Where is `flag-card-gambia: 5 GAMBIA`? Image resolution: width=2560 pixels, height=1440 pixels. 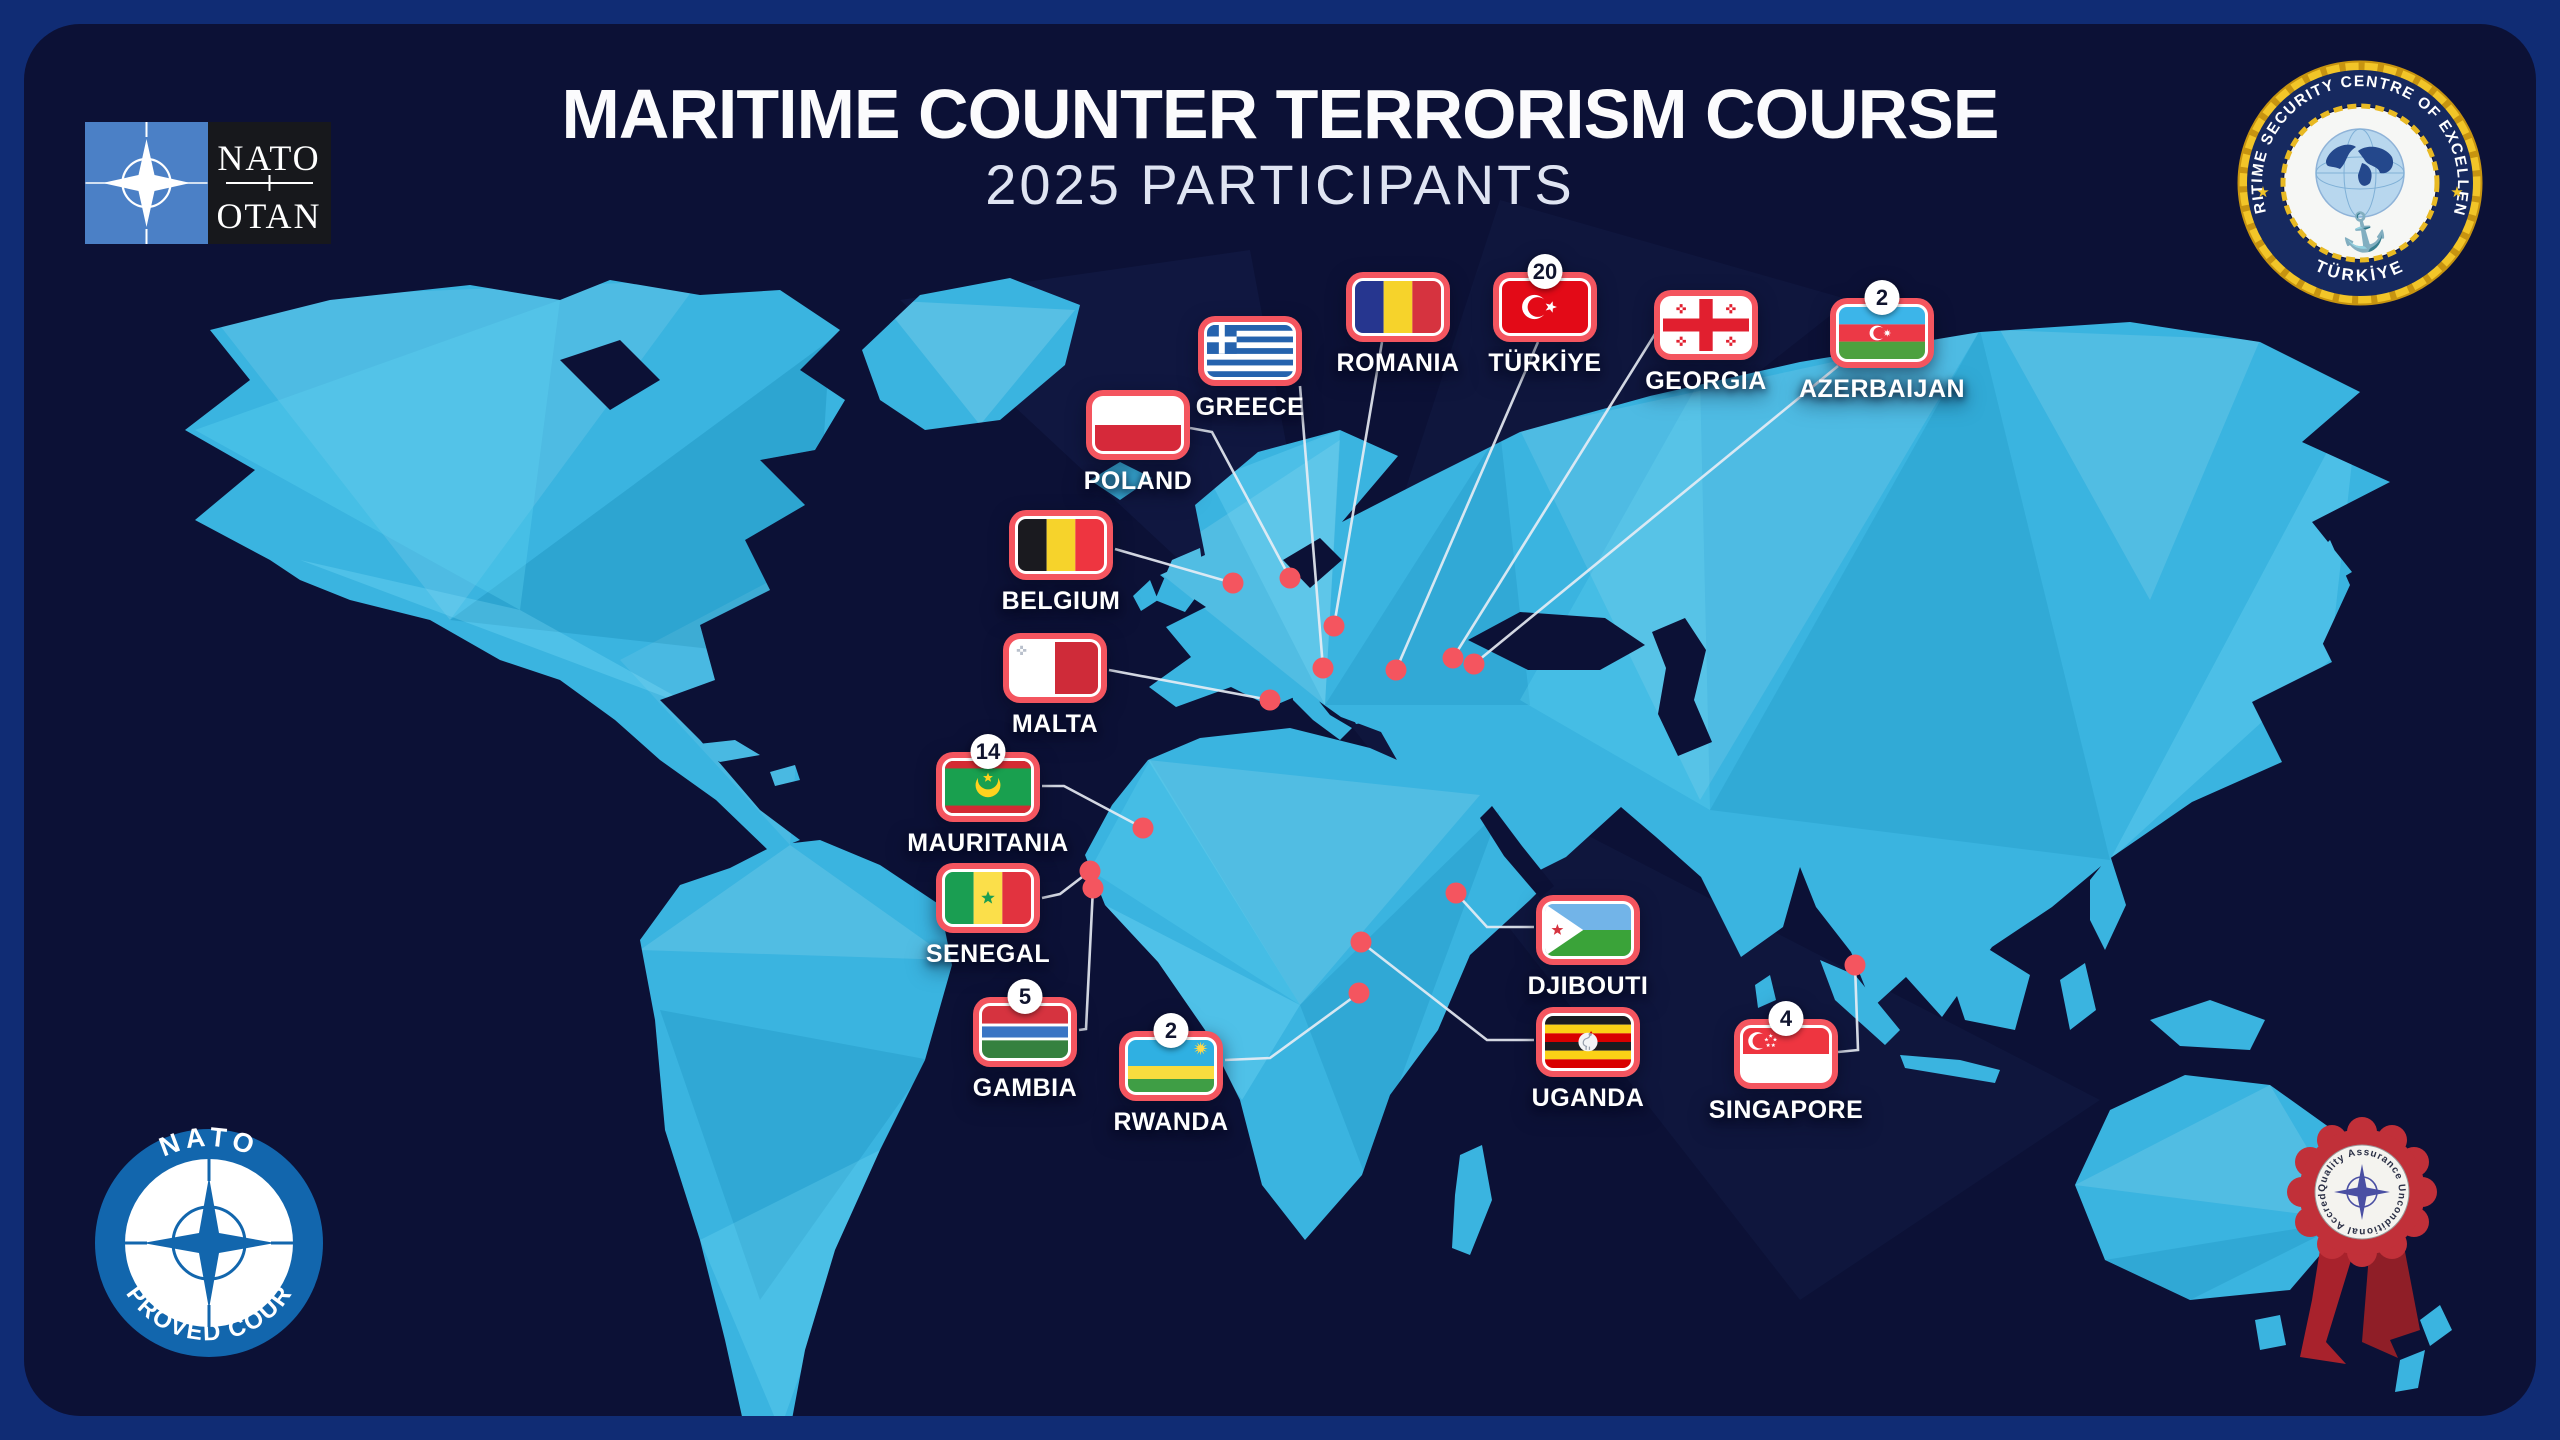 flag-card-gambia: 5 GAMBIA is located at coordinates (1025, 1040).